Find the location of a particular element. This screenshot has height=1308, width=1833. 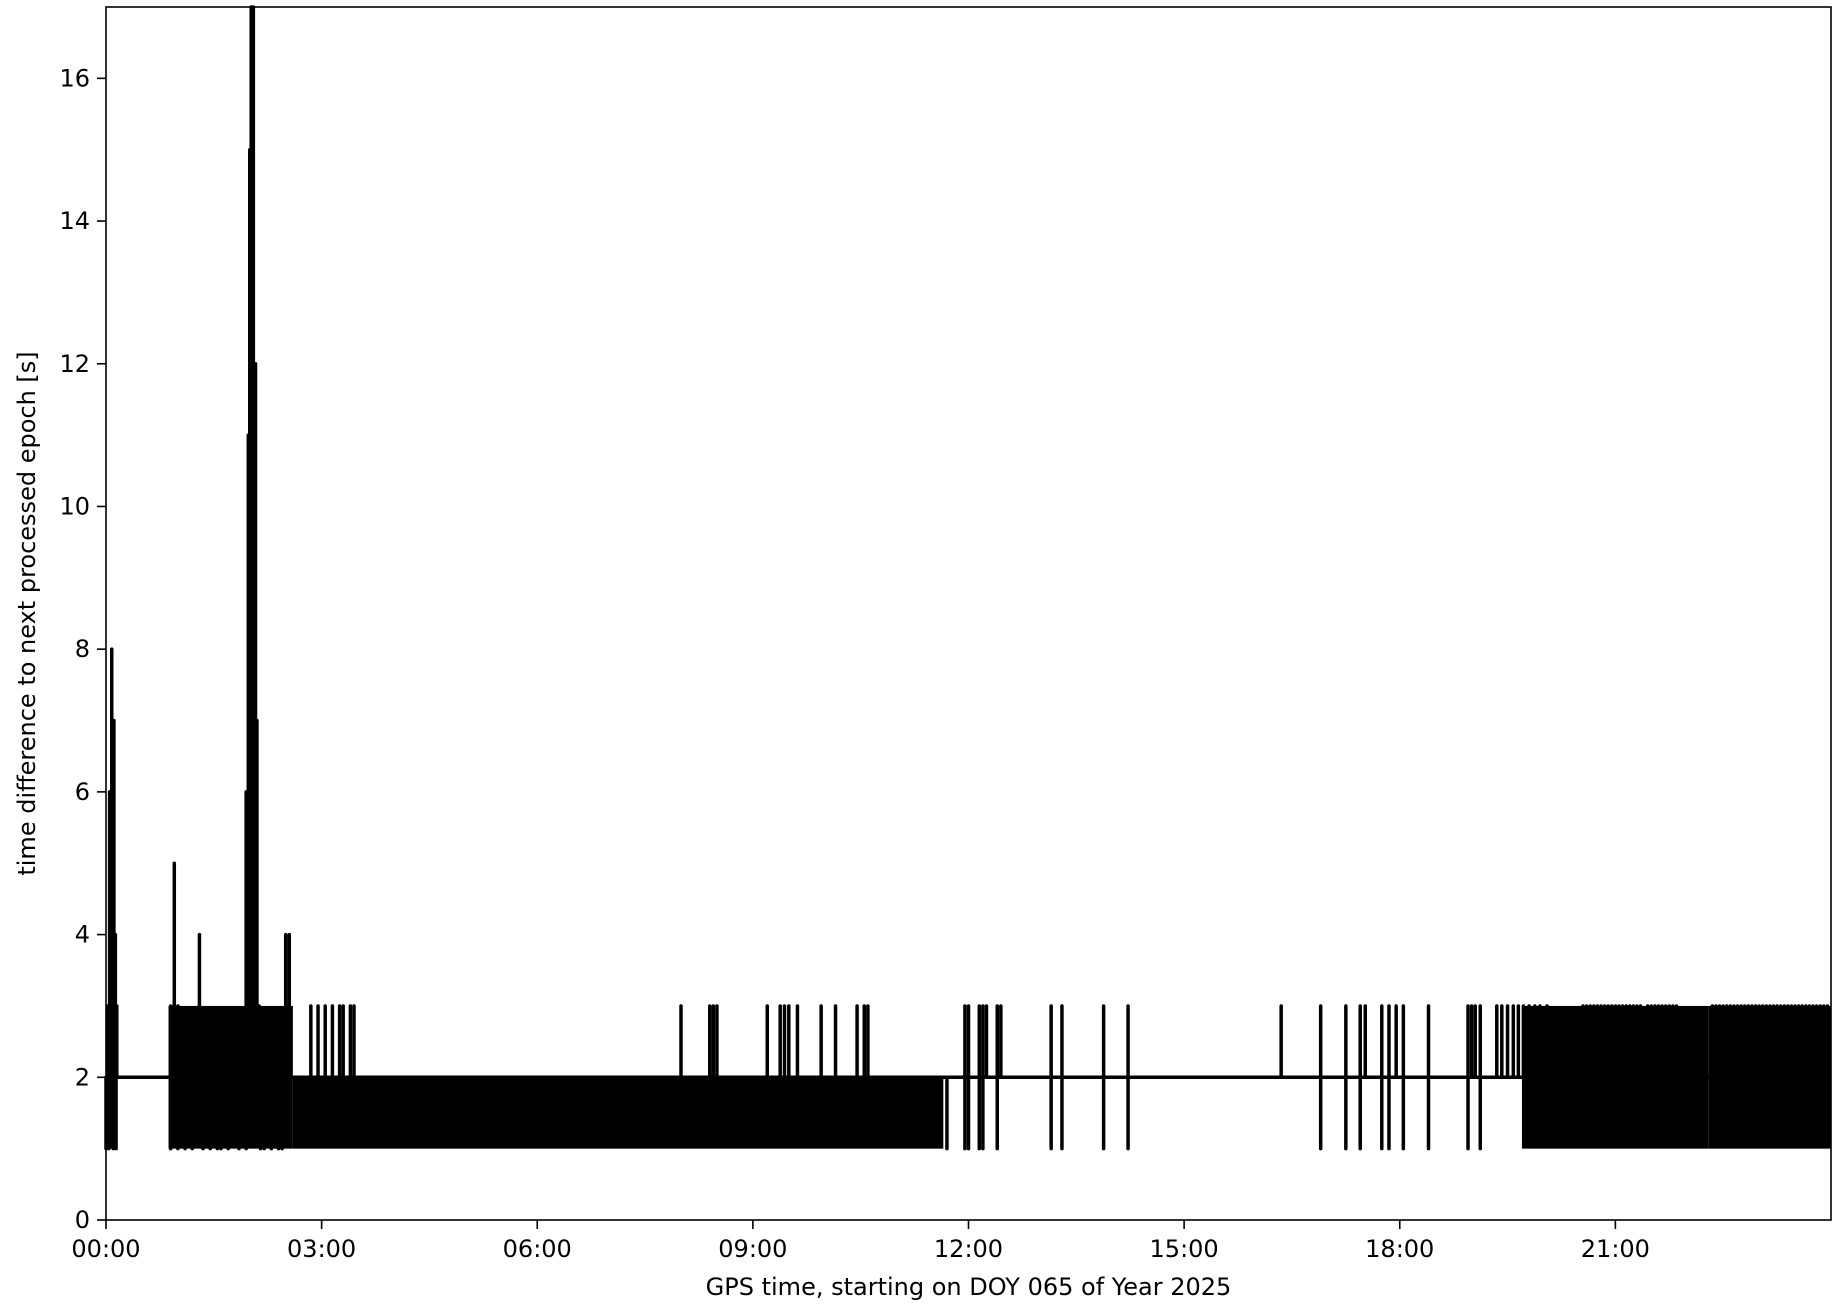

y-tick-label: 16 is located at coordinates (74, 78).